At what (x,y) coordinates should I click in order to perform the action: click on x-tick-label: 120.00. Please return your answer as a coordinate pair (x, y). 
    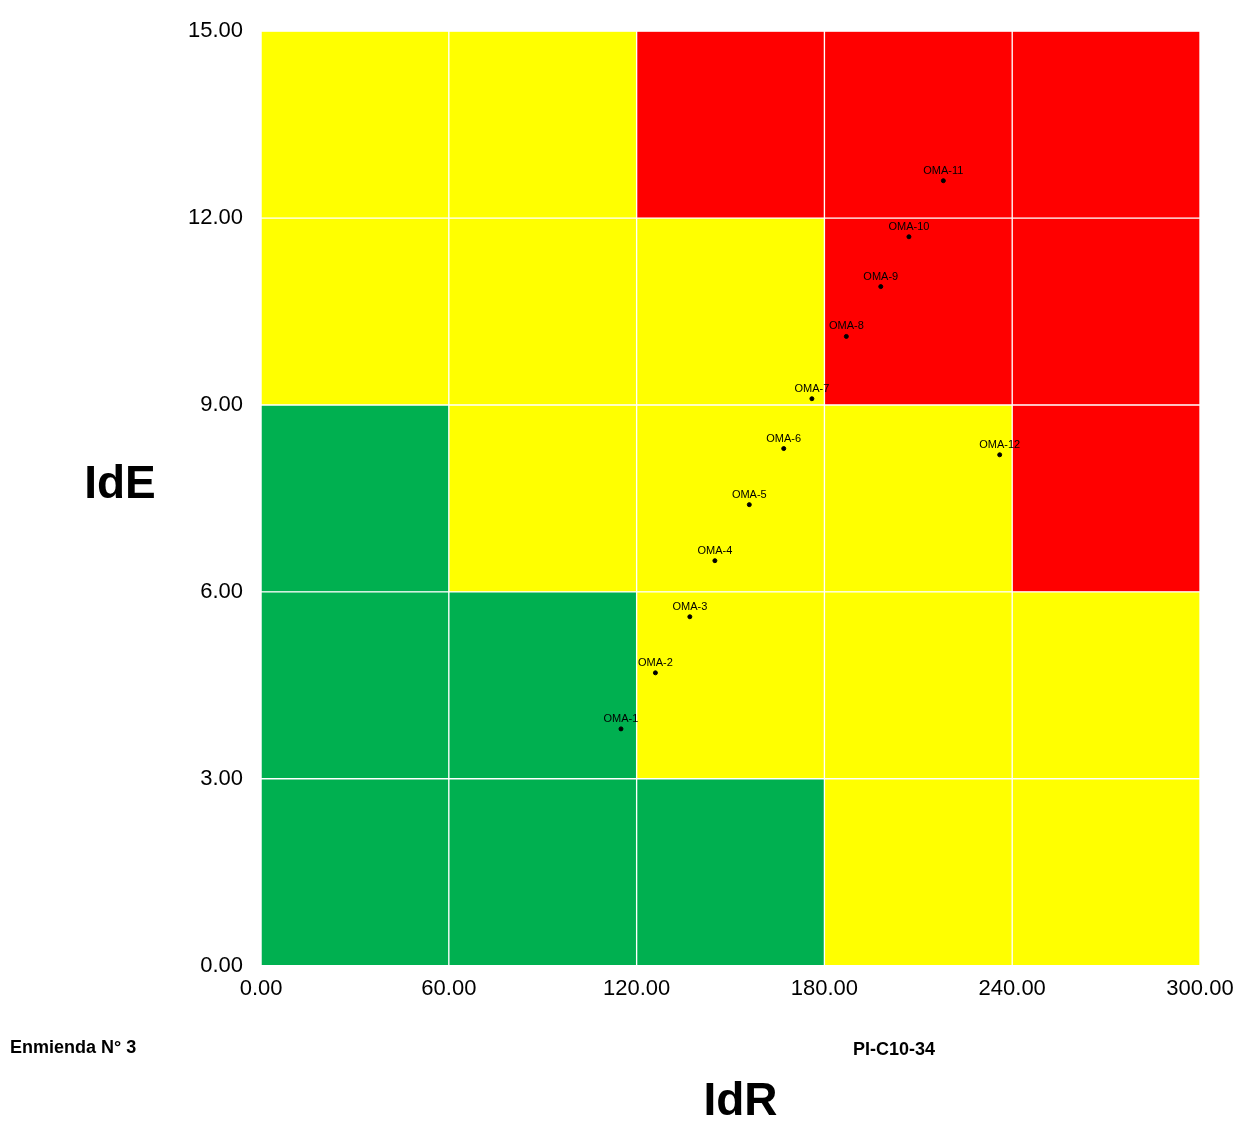
    Looking at the image, I should click on (636, 987).